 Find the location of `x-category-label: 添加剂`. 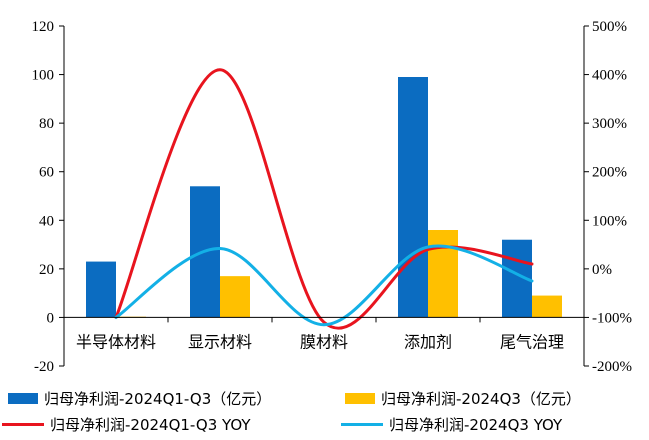

x-category-label: 添加剂 is located at coordinates (428, 341).